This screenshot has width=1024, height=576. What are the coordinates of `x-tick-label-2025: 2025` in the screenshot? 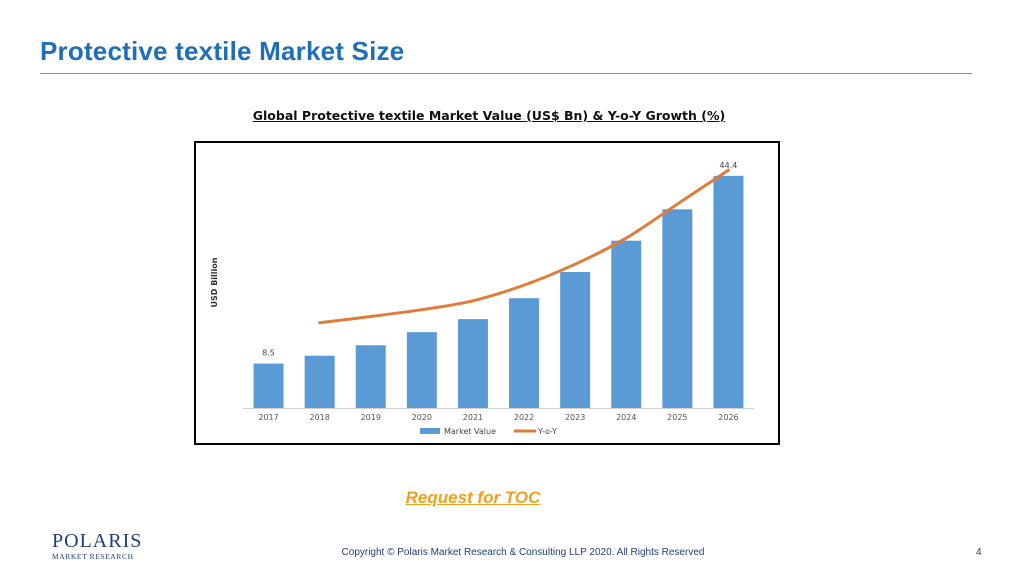 It's located at (677, 417).